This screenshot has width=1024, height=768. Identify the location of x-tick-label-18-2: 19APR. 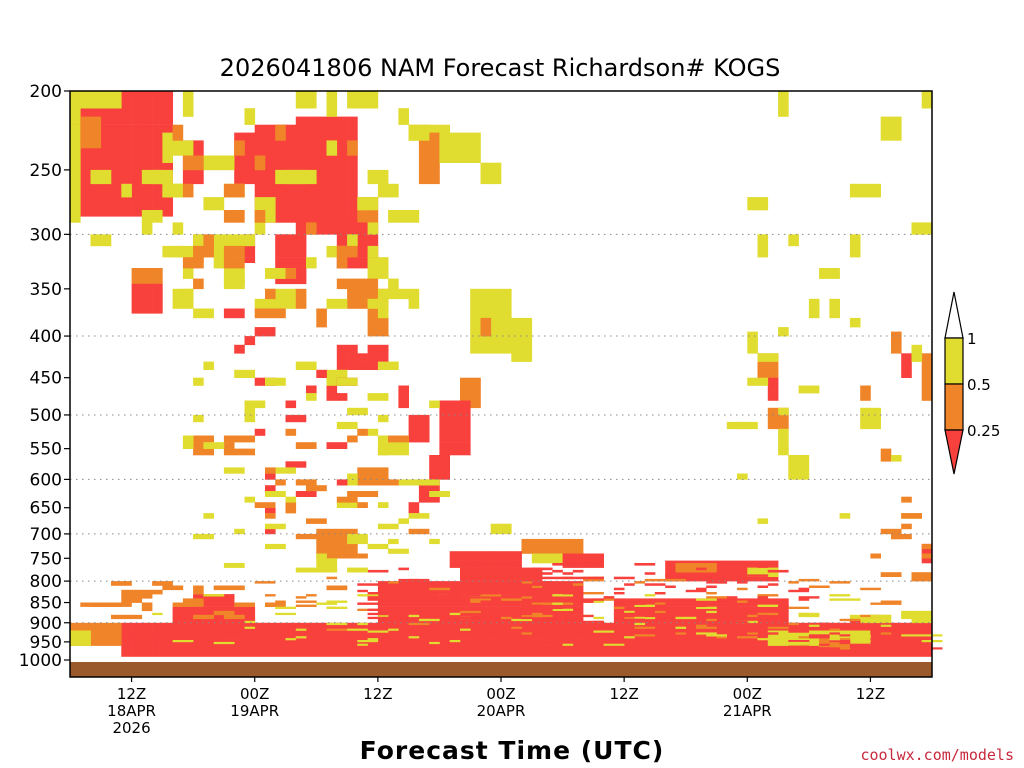
(254, 711).